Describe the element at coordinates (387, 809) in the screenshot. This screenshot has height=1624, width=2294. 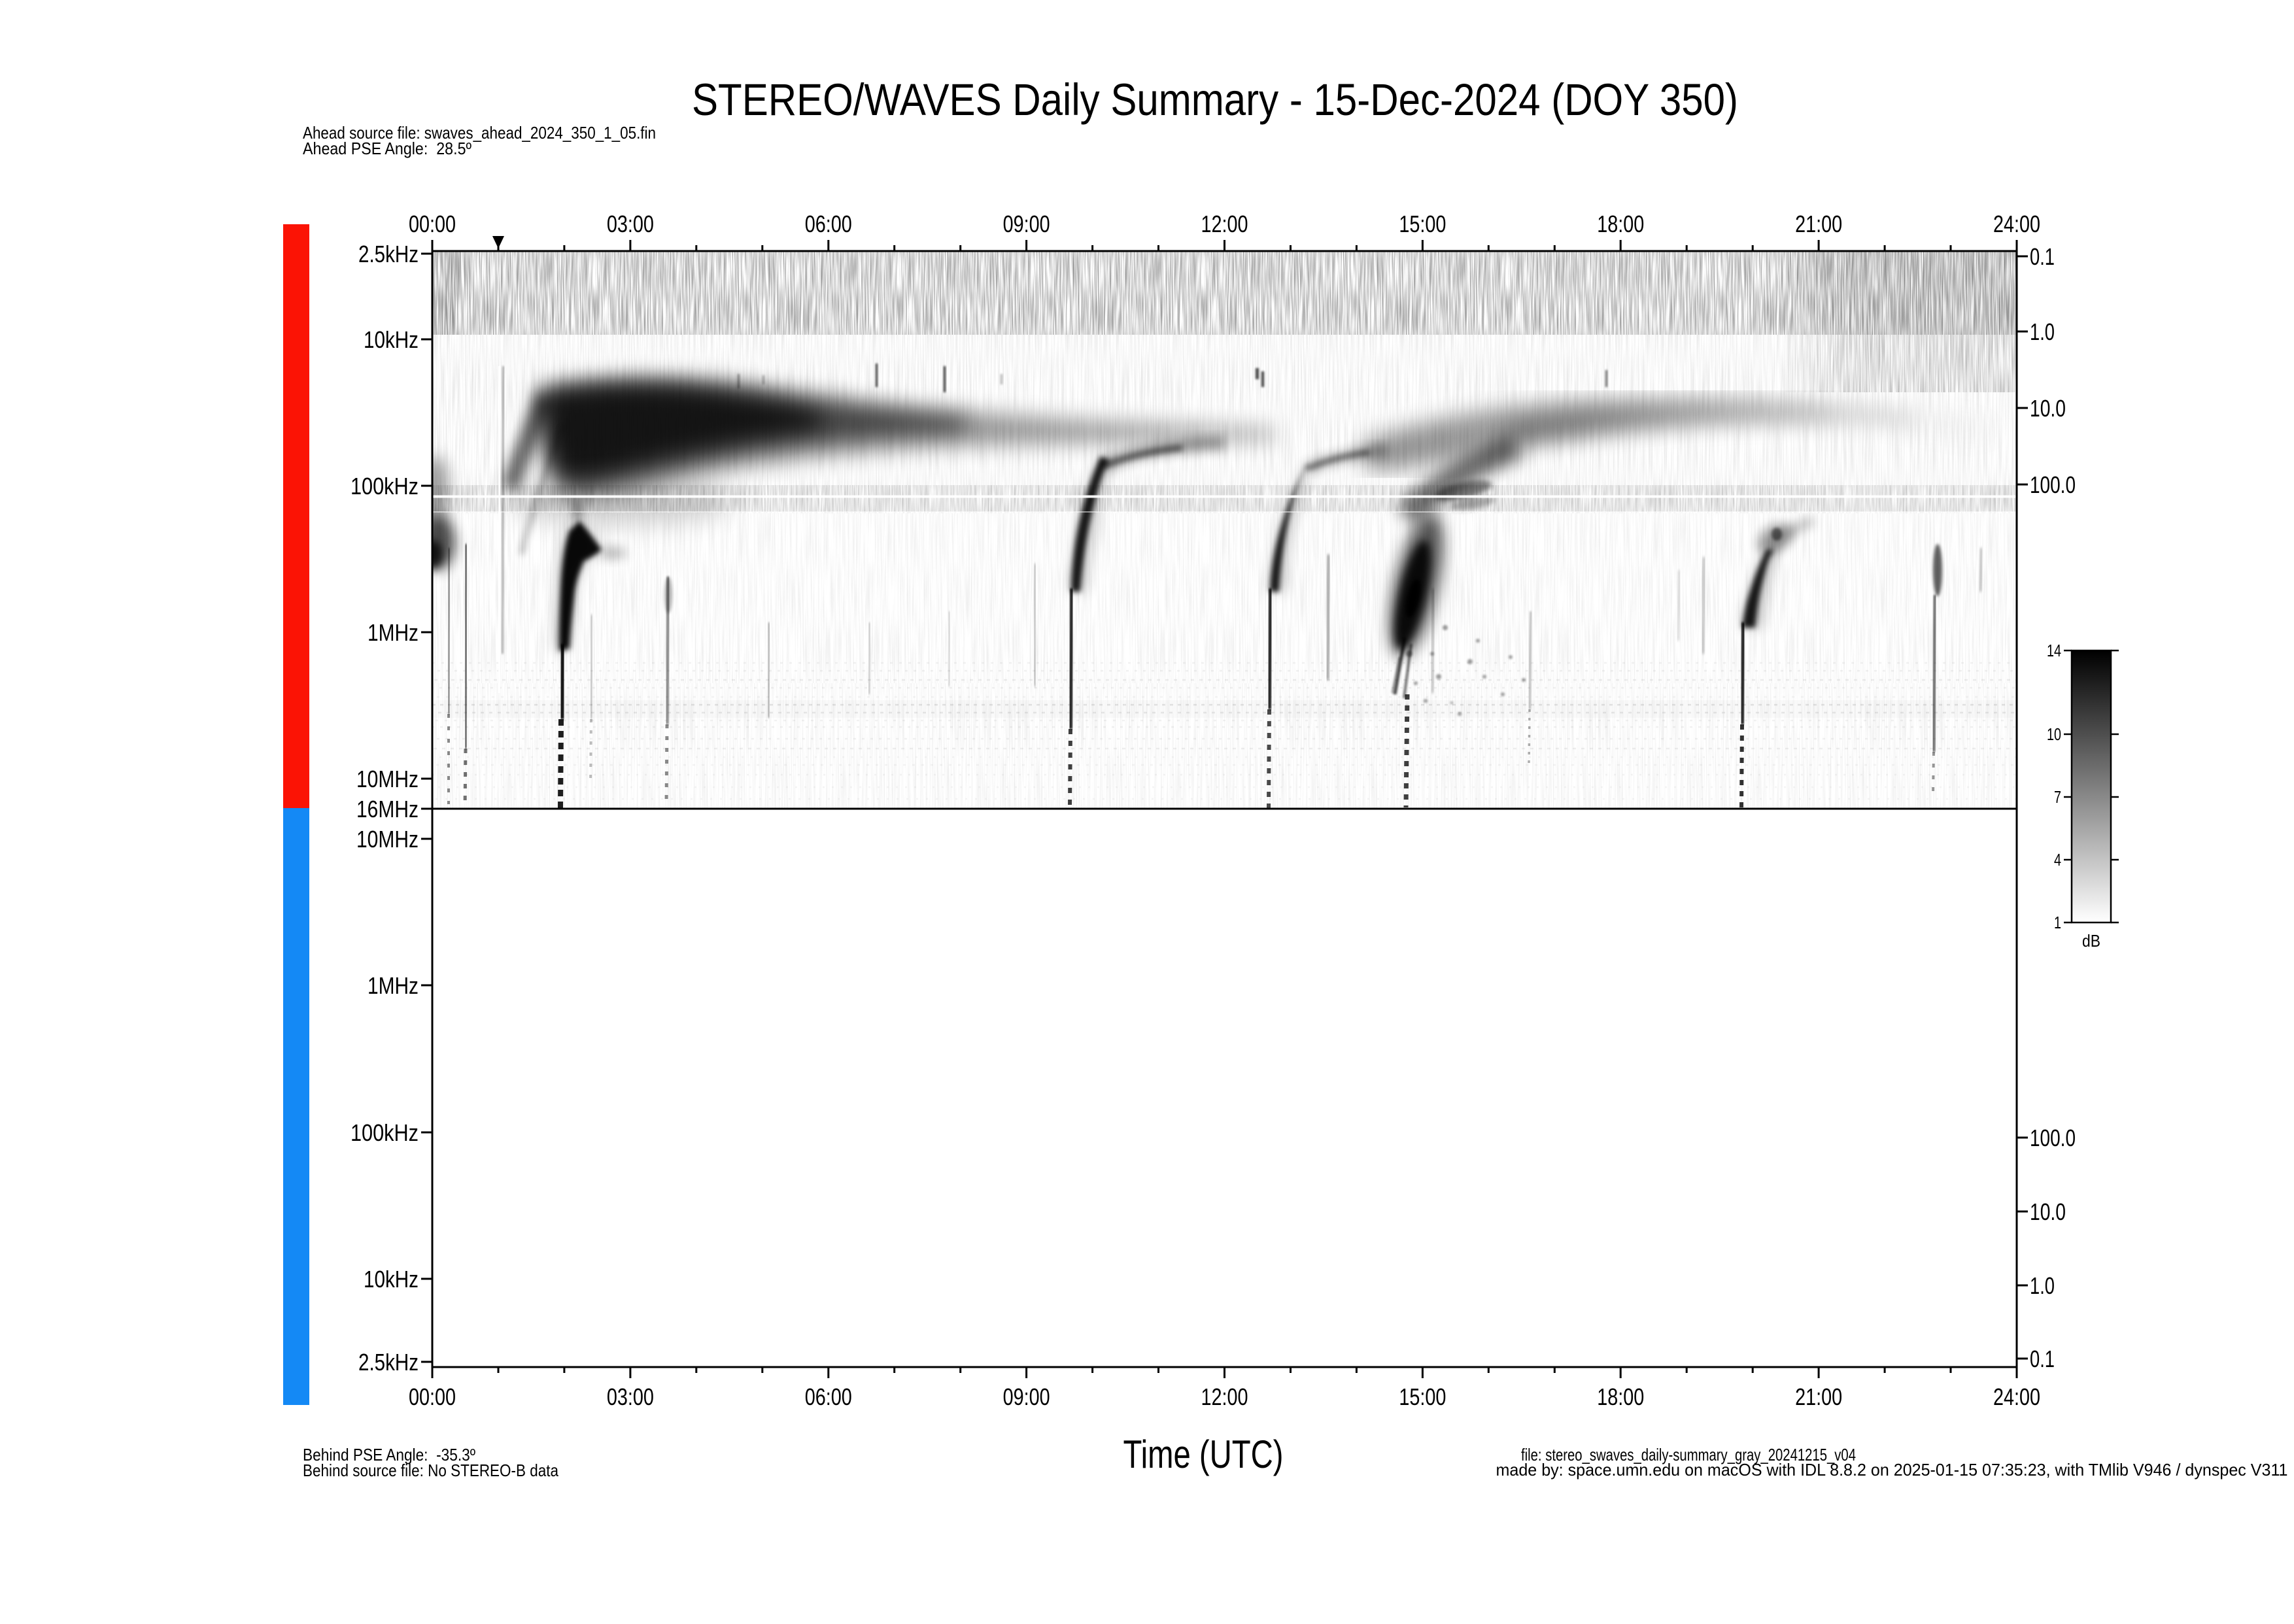
I see `svg-text: 16MHz` at that location.